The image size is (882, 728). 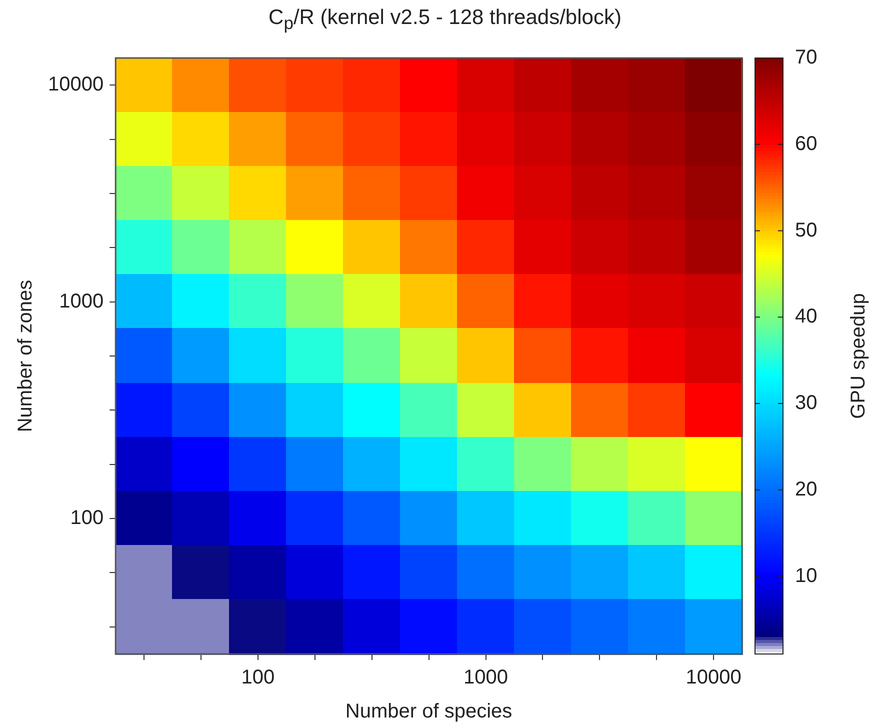 I want to click on color-bar-label: 60, so click(x=806, y=143).